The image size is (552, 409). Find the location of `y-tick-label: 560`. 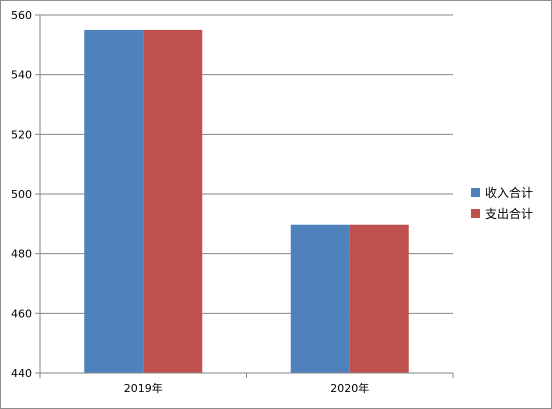

y-tick-label: 560 is located at coordinates (21, 15).